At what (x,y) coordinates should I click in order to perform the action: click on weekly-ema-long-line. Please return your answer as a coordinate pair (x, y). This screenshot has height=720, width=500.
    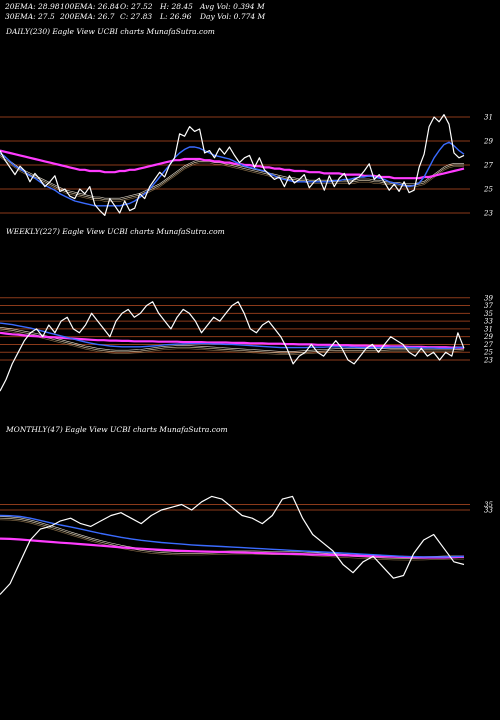
    Looking at the image, I should click on (232, 340).